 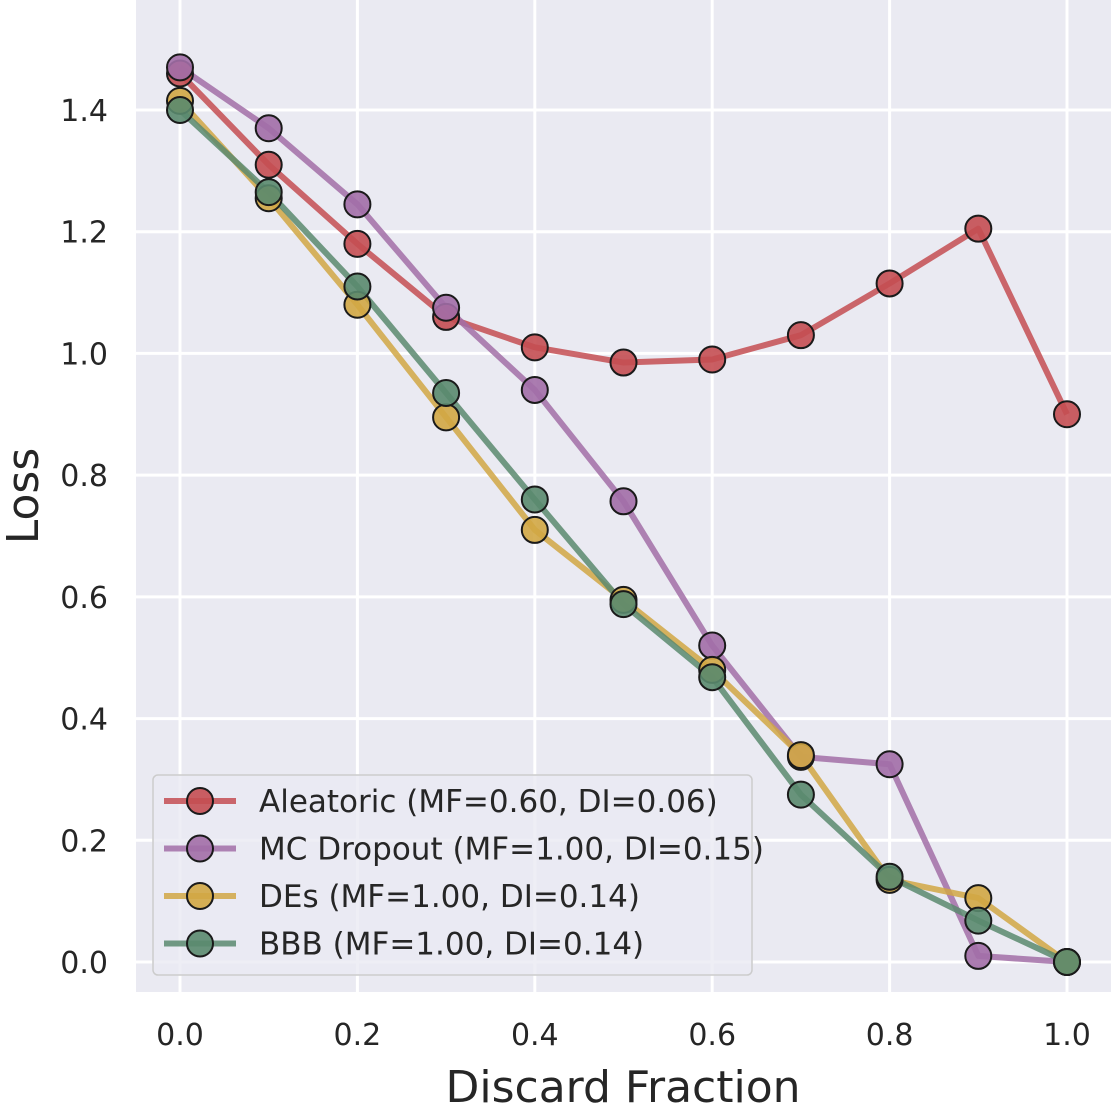 What do you see at coordinates (84, 476) in the screenshot?
I see `y-tick-label: 0.8` at bounding box center [84, 476].